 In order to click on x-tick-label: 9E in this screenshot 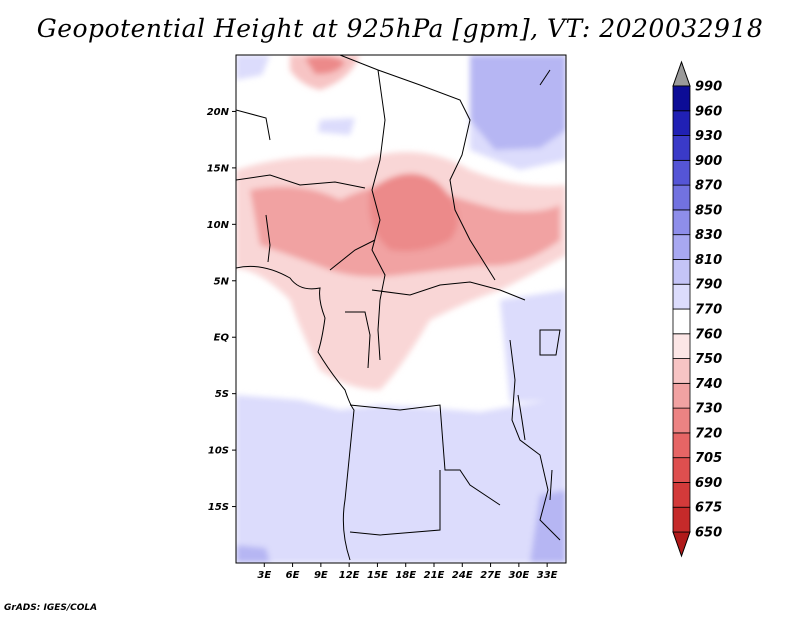, I will do `click(321, 575)`.